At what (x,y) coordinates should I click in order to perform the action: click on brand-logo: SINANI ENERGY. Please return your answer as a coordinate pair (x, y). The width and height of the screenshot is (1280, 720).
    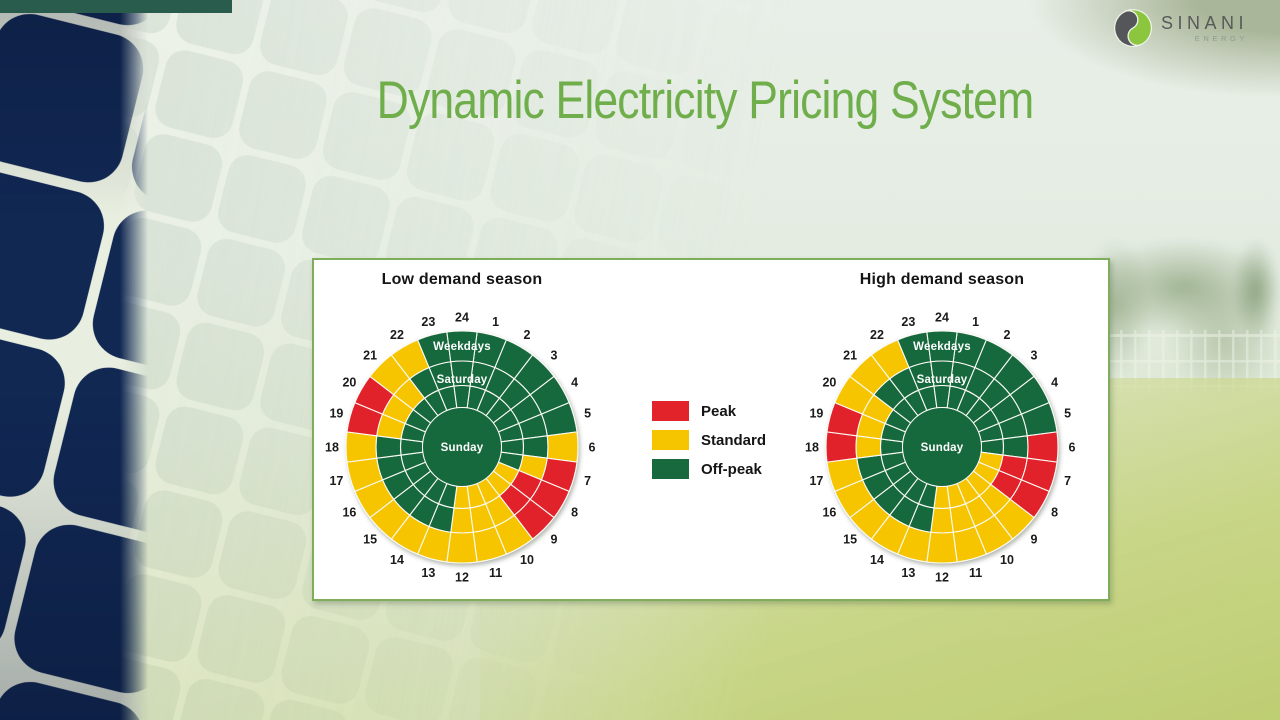
    Looking at the image, I should click on (1180, 28).